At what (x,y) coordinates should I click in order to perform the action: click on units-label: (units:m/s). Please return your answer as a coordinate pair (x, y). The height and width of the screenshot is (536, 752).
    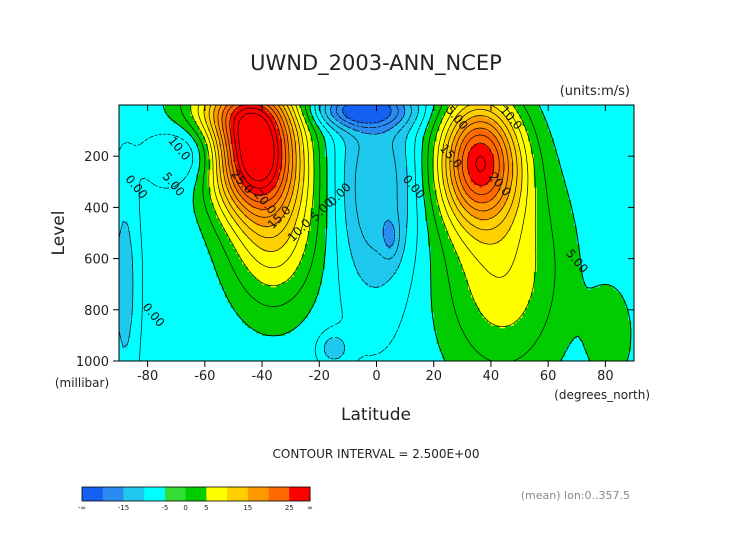
    Looking at the image, I should click on (595, 91).